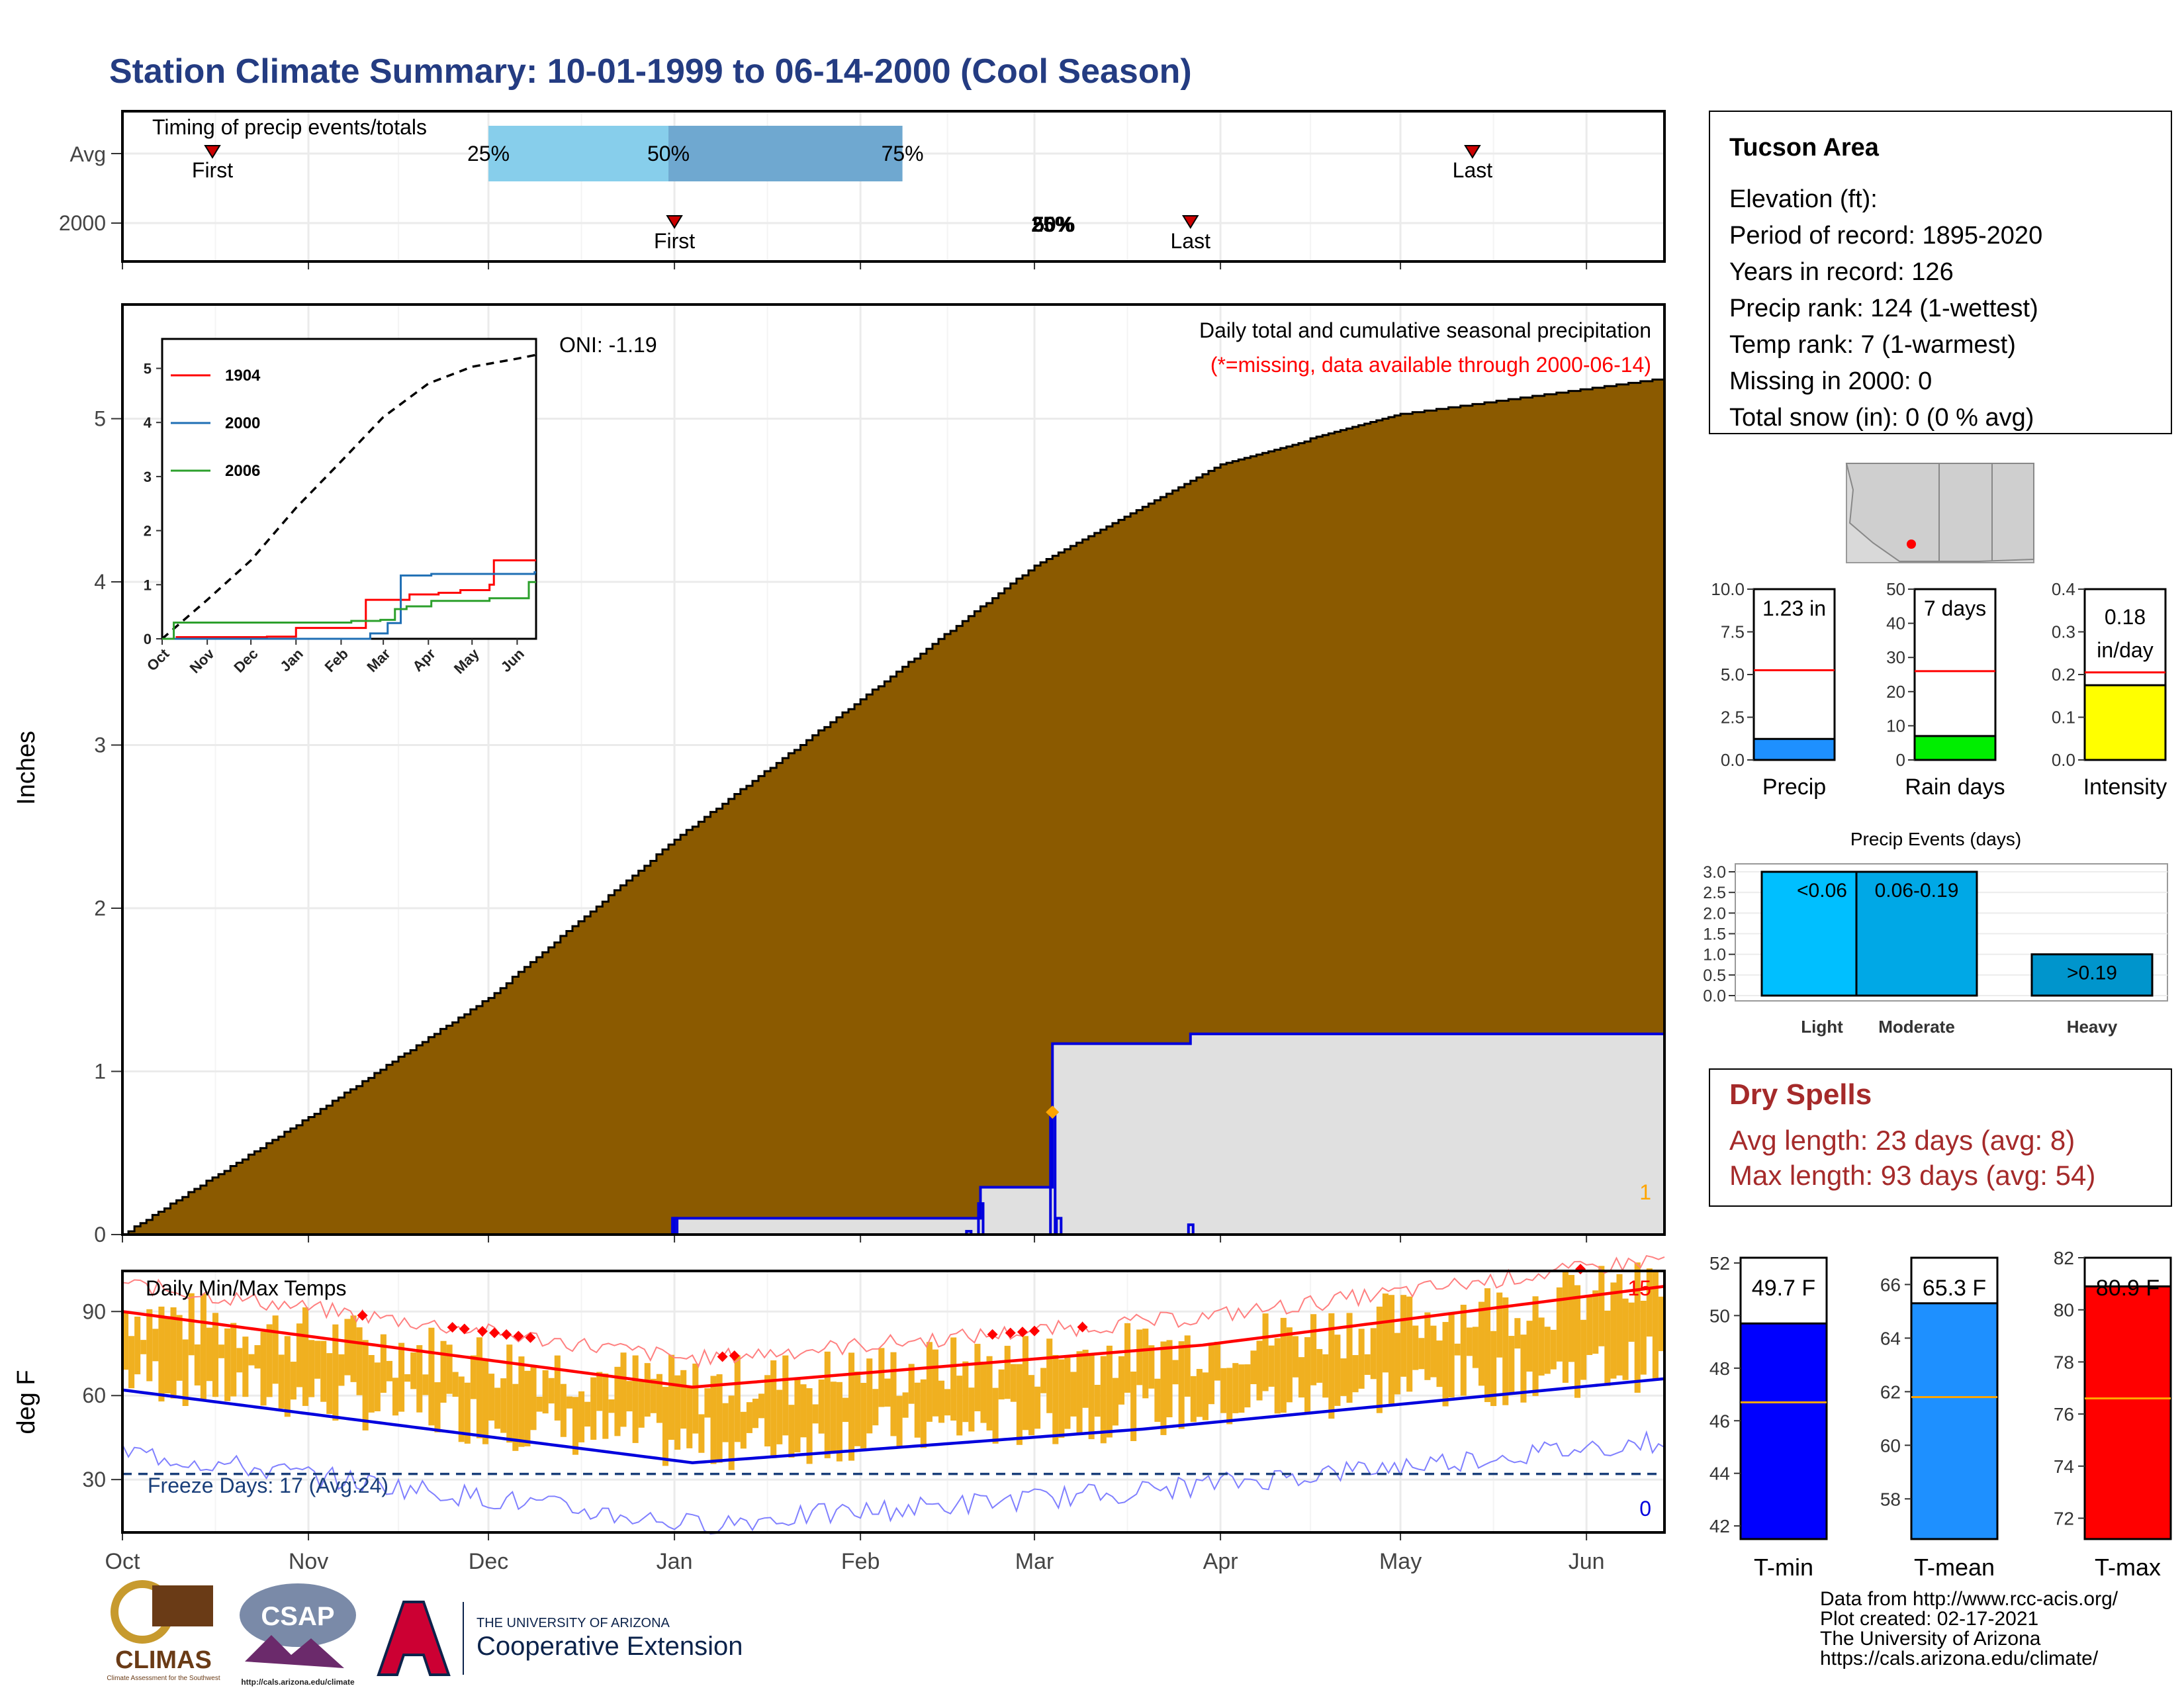  Describe the element at coordinates (349, 599) in the screenshot. I see `inset-line-1904` at that location.